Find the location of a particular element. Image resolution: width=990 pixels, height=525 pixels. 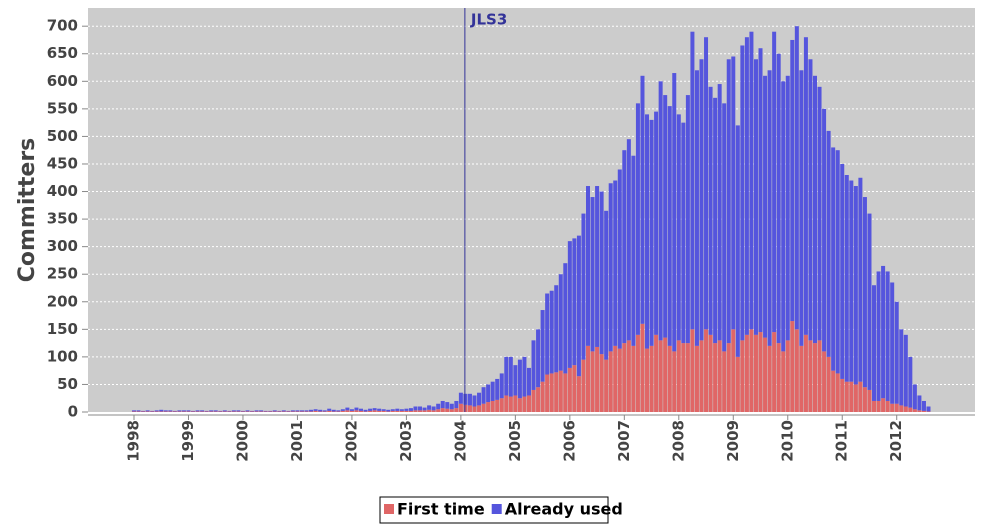

y-tick-label: 150 is located at coordinates (62, 329).